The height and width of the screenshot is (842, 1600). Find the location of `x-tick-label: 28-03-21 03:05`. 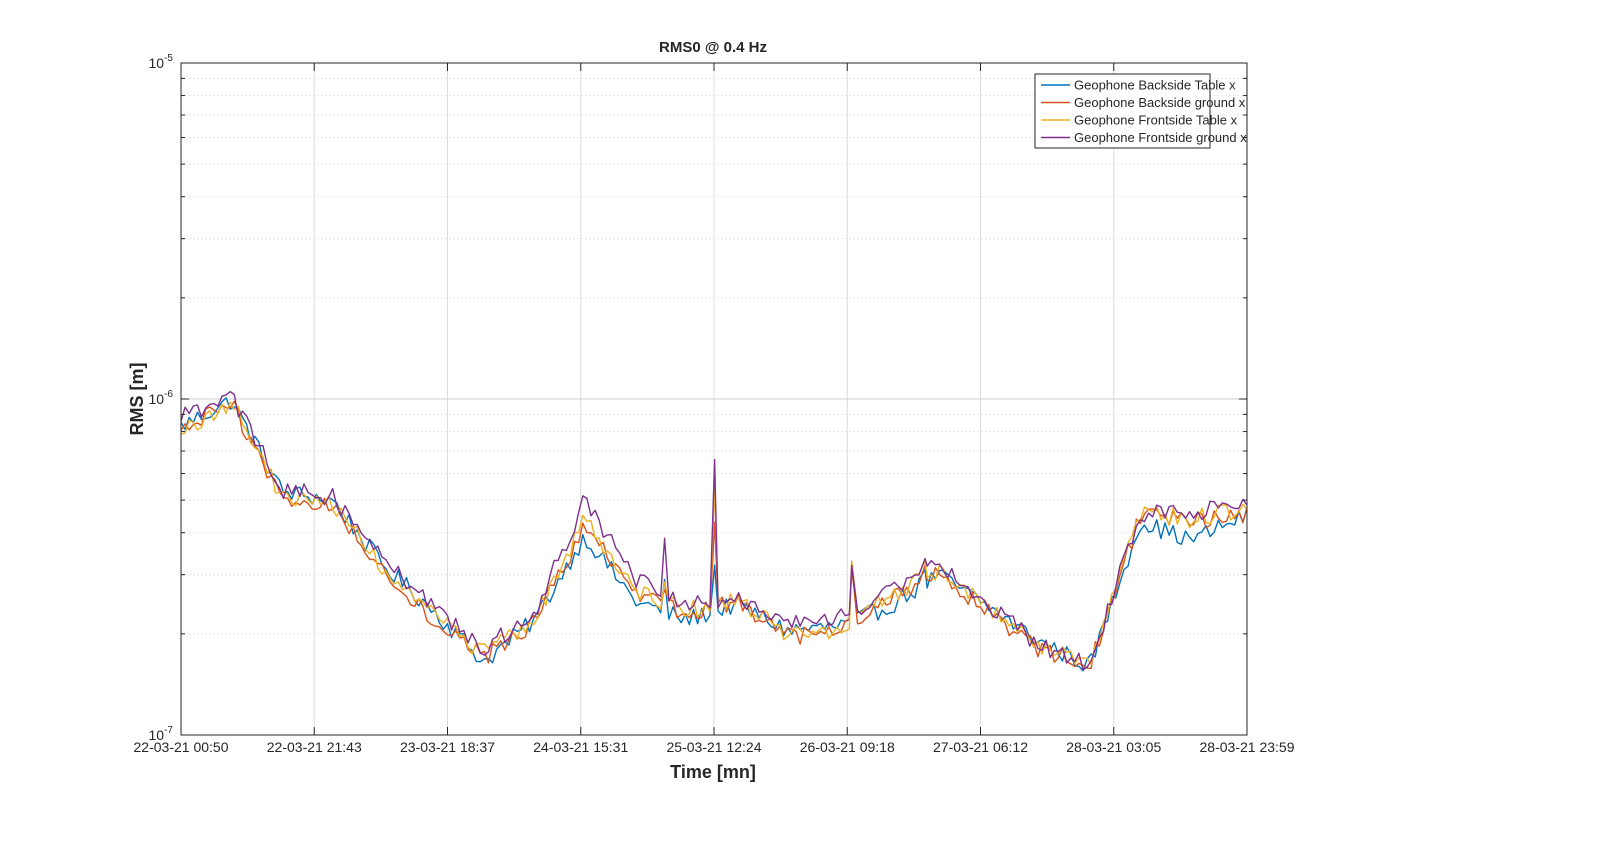

x-tick-label: 28-03-21 03:05 is located at coordinates (1113, 747).